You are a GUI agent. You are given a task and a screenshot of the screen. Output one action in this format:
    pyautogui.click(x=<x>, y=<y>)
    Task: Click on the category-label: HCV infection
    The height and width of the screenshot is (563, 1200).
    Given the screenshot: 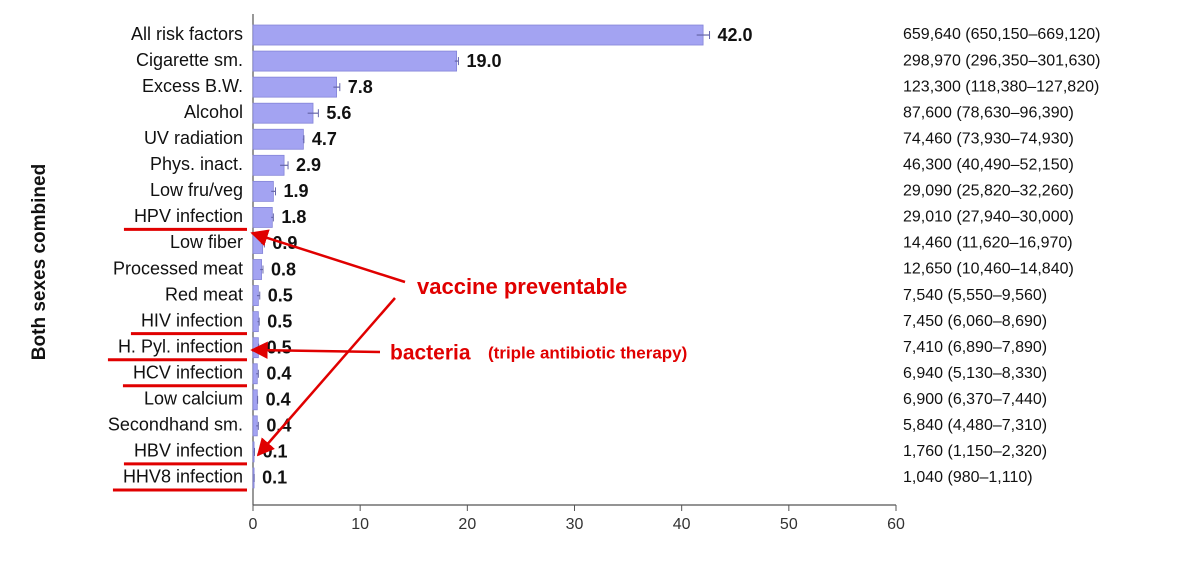 What is the action you would take?
    pyautogui.click(x=188, y=373)
    